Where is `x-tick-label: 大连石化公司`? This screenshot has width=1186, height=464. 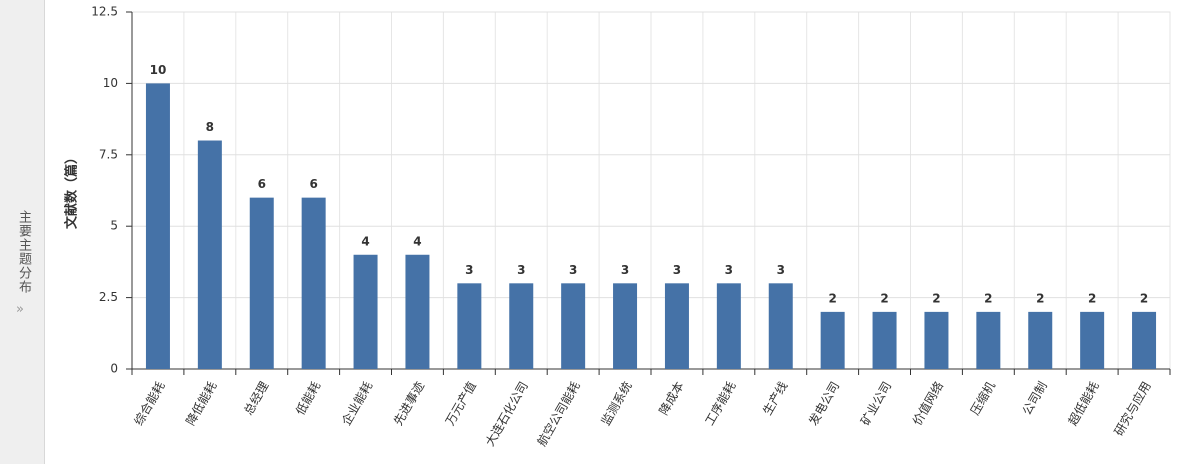
x-tick-label: 大连石化公司 is located at coordinates (506, 414).